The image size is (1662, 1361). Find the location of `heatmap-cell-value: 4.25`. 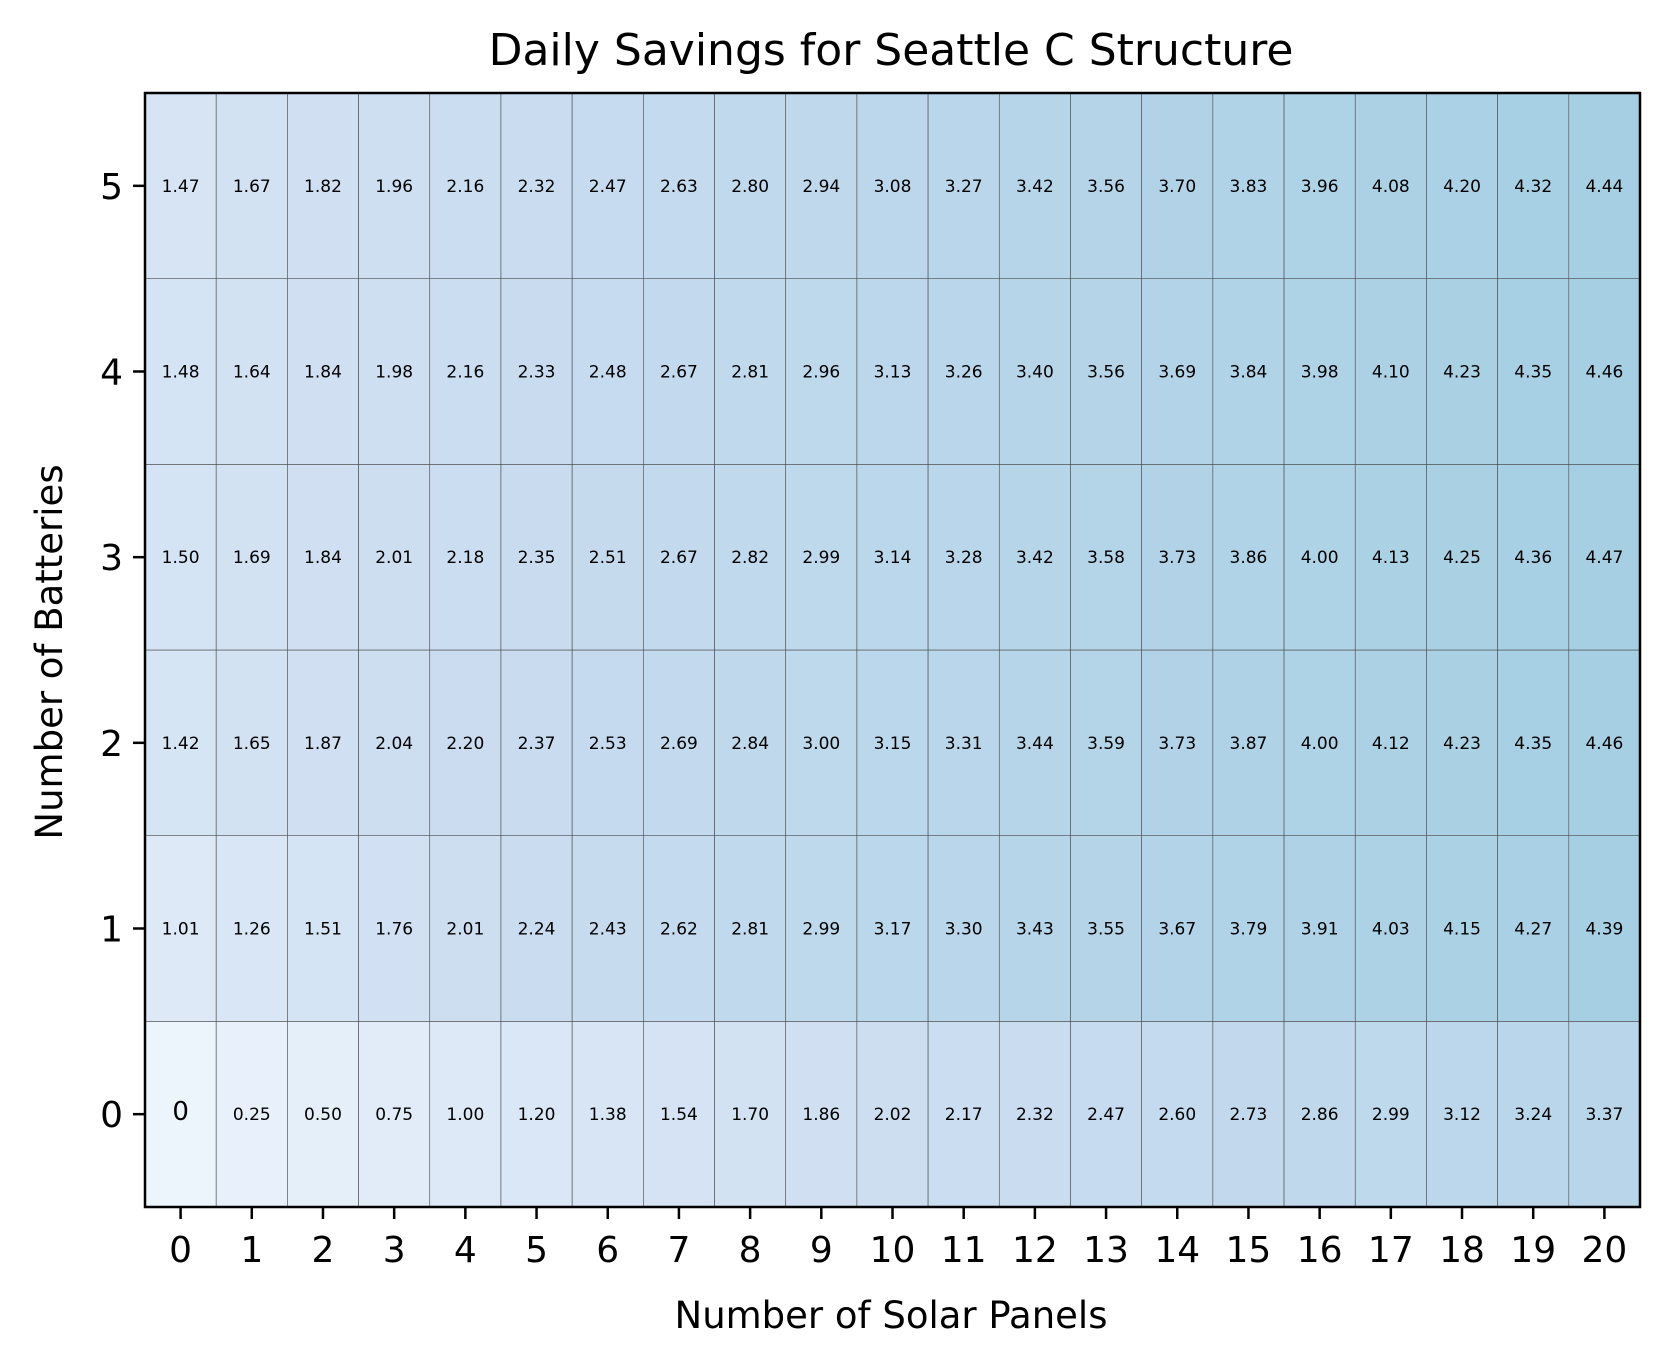

heatmap-cell-value: 4.25 is located at coordinates (1462, 558).